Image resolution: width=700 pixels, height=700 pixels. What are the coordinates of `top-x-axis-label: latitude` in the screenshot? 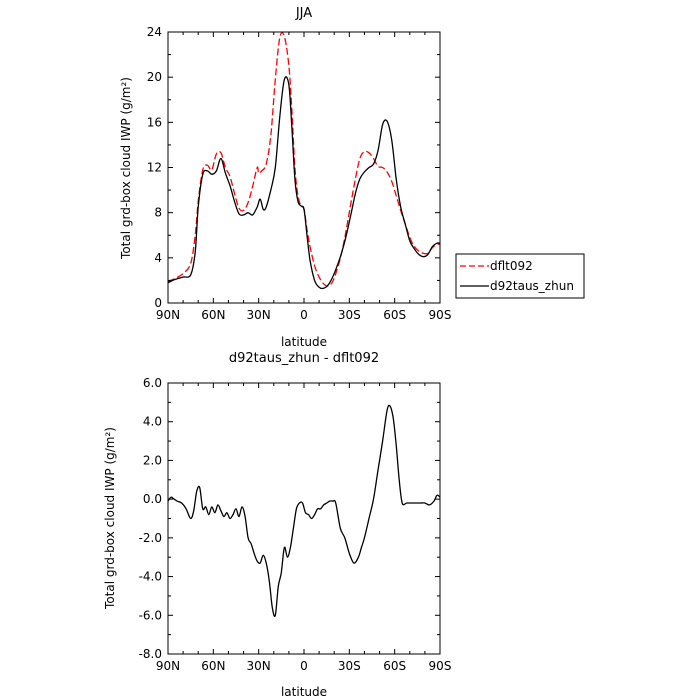 It's located at (304, 342).